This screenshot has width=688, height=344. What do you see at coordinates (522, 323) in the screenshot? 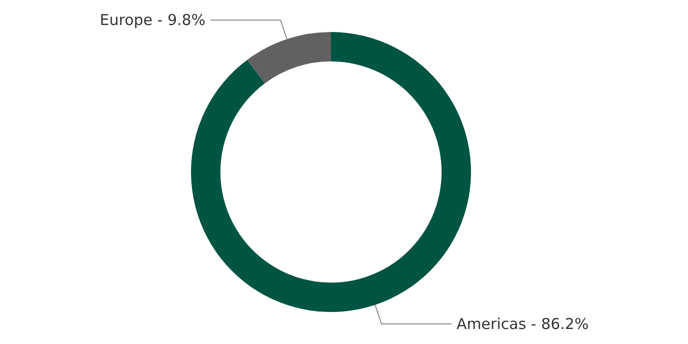
I see `slice-label: Americas - 86.2%` at bounding box center [522, 323].